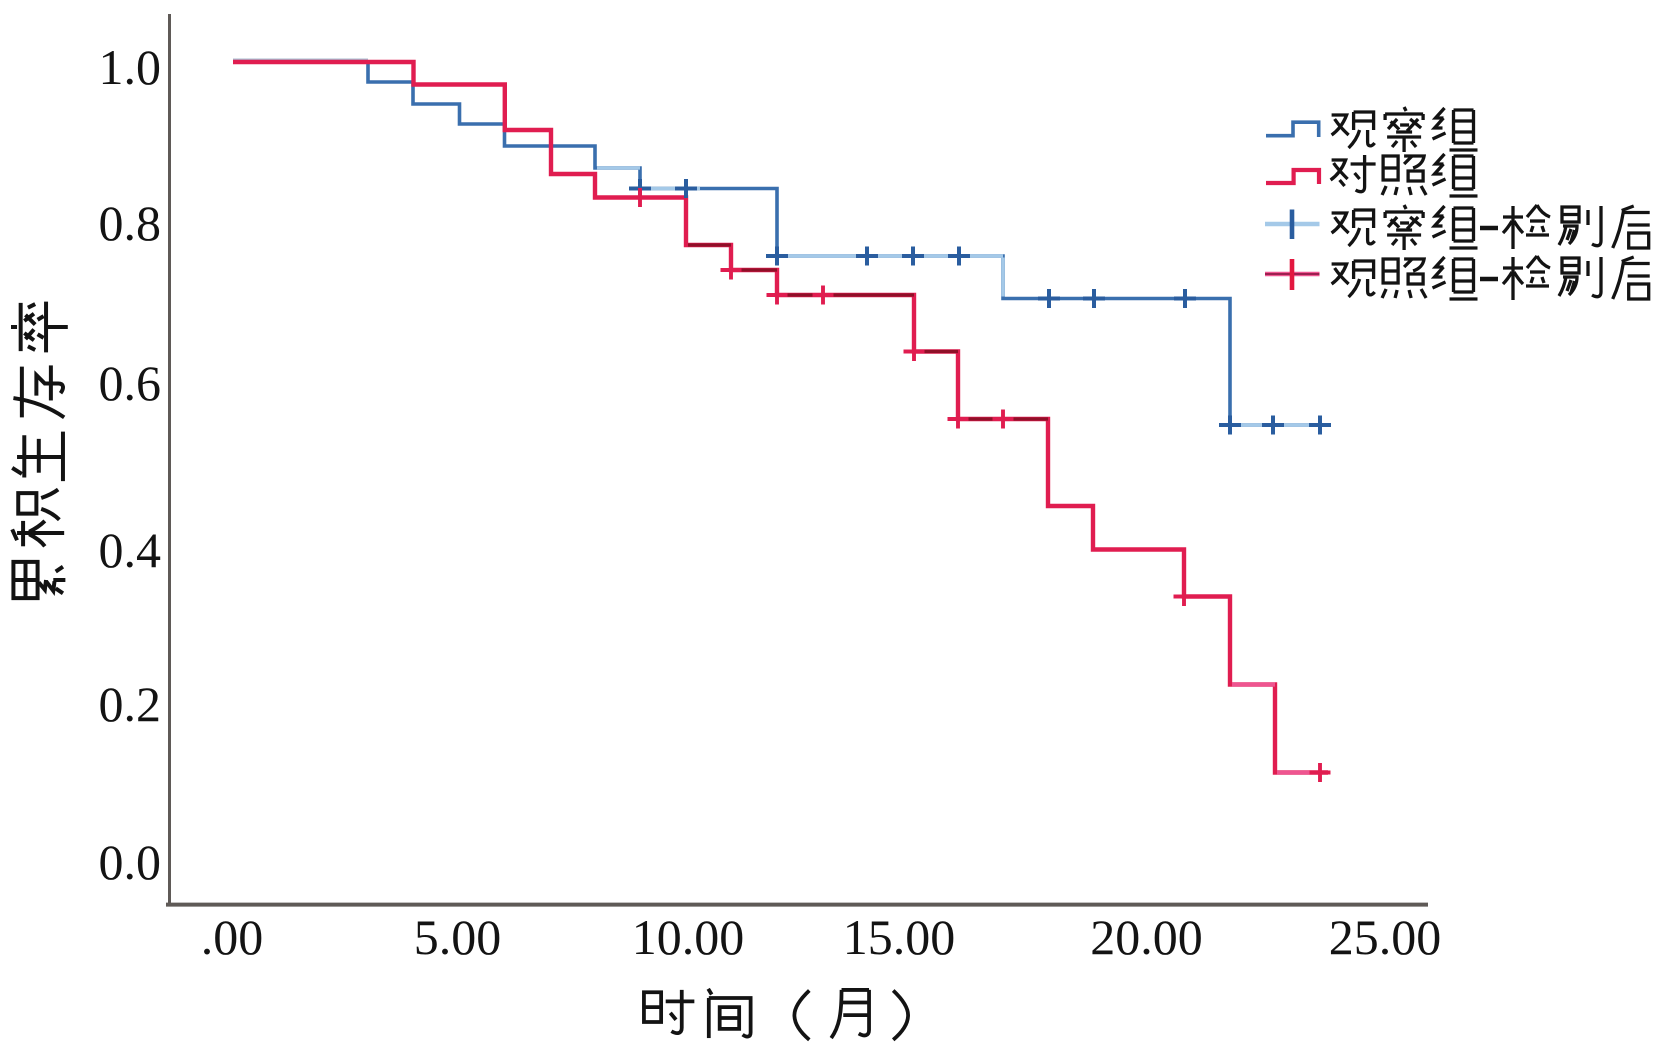 This screenshot has width=1675, height=1050. What do you see at coordinates (130, 67) in the screenshot?
I see `svg-text: 1.0` at bounding box center [130, 67].